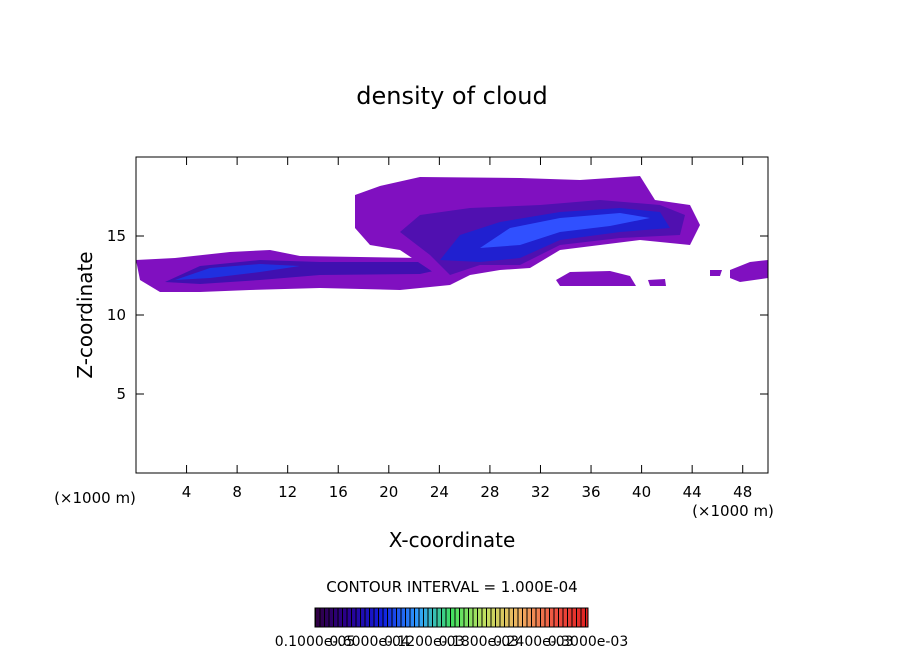  Describe the element at coordinates (315, 642) in the screenshot. I see `colorbar-label: 0.1000e-05` at that location.